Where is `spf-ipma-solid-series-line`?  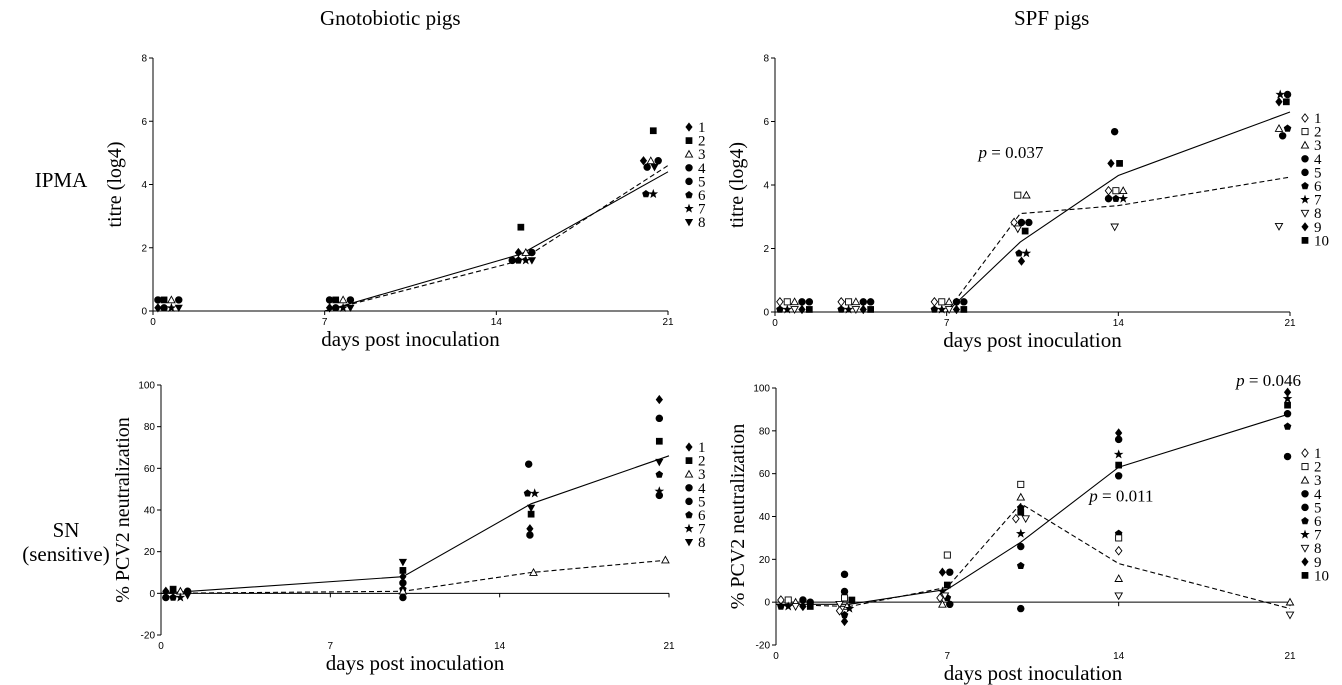 spf-ipma-solid-series-line is located at coordinates (1033, 212).